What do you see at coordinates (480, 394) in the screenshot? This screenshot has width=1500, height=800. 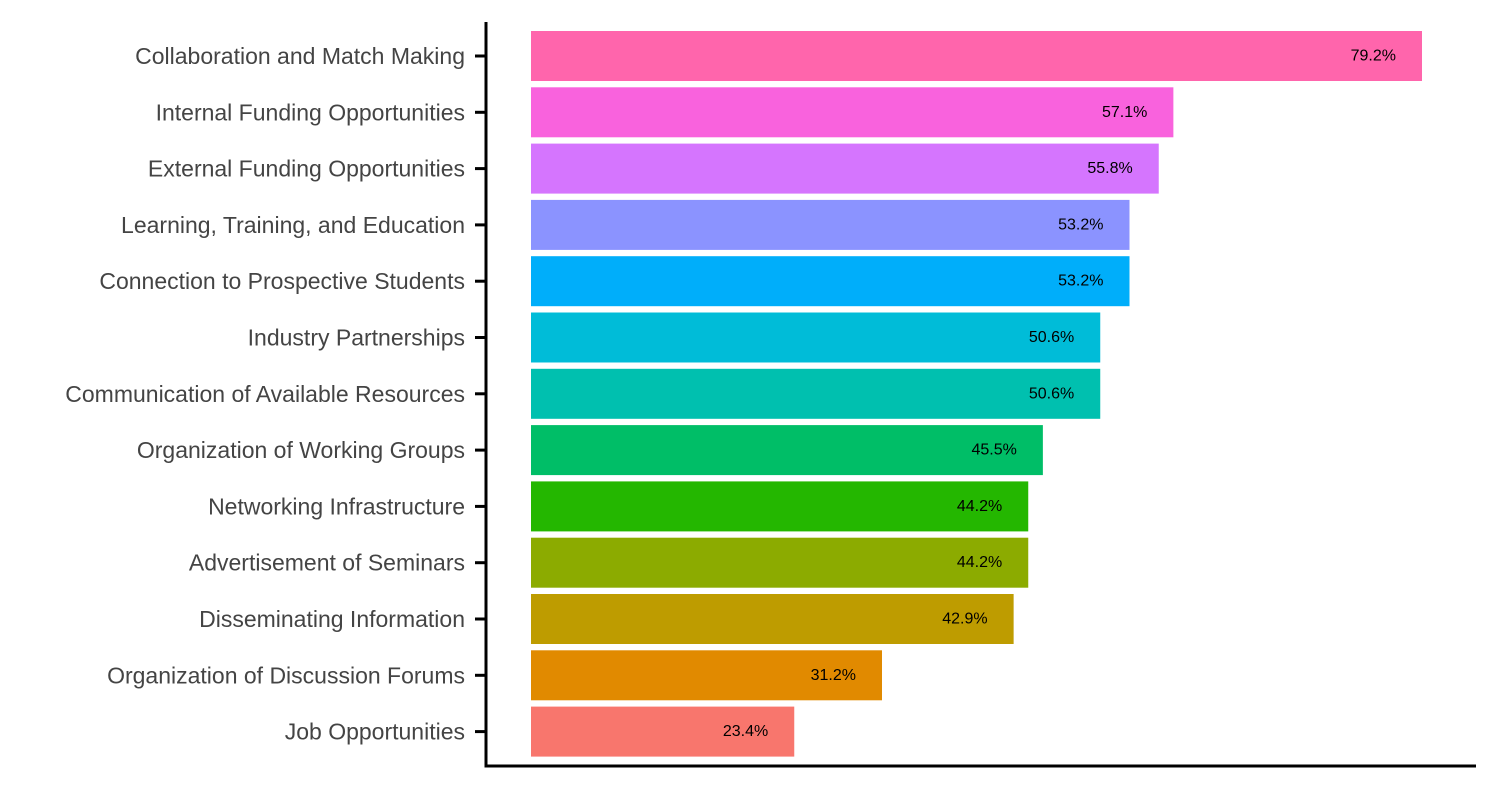 I see `y-axis-ticks` at bounding box center [480, 394].